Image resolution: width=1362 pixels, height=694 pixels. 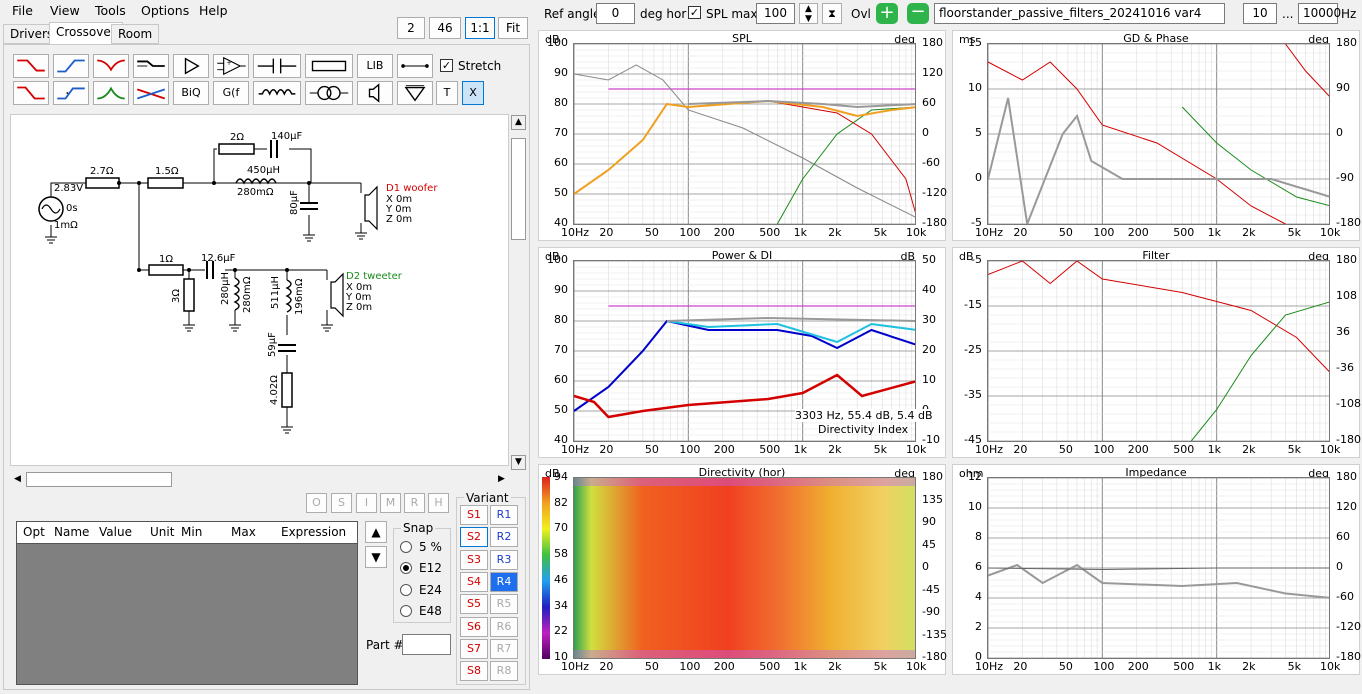 What do you see at coordinates (474, 671) in the screenshot?
I see `variant-s8-button: S8` at bounding box center [474, 671].